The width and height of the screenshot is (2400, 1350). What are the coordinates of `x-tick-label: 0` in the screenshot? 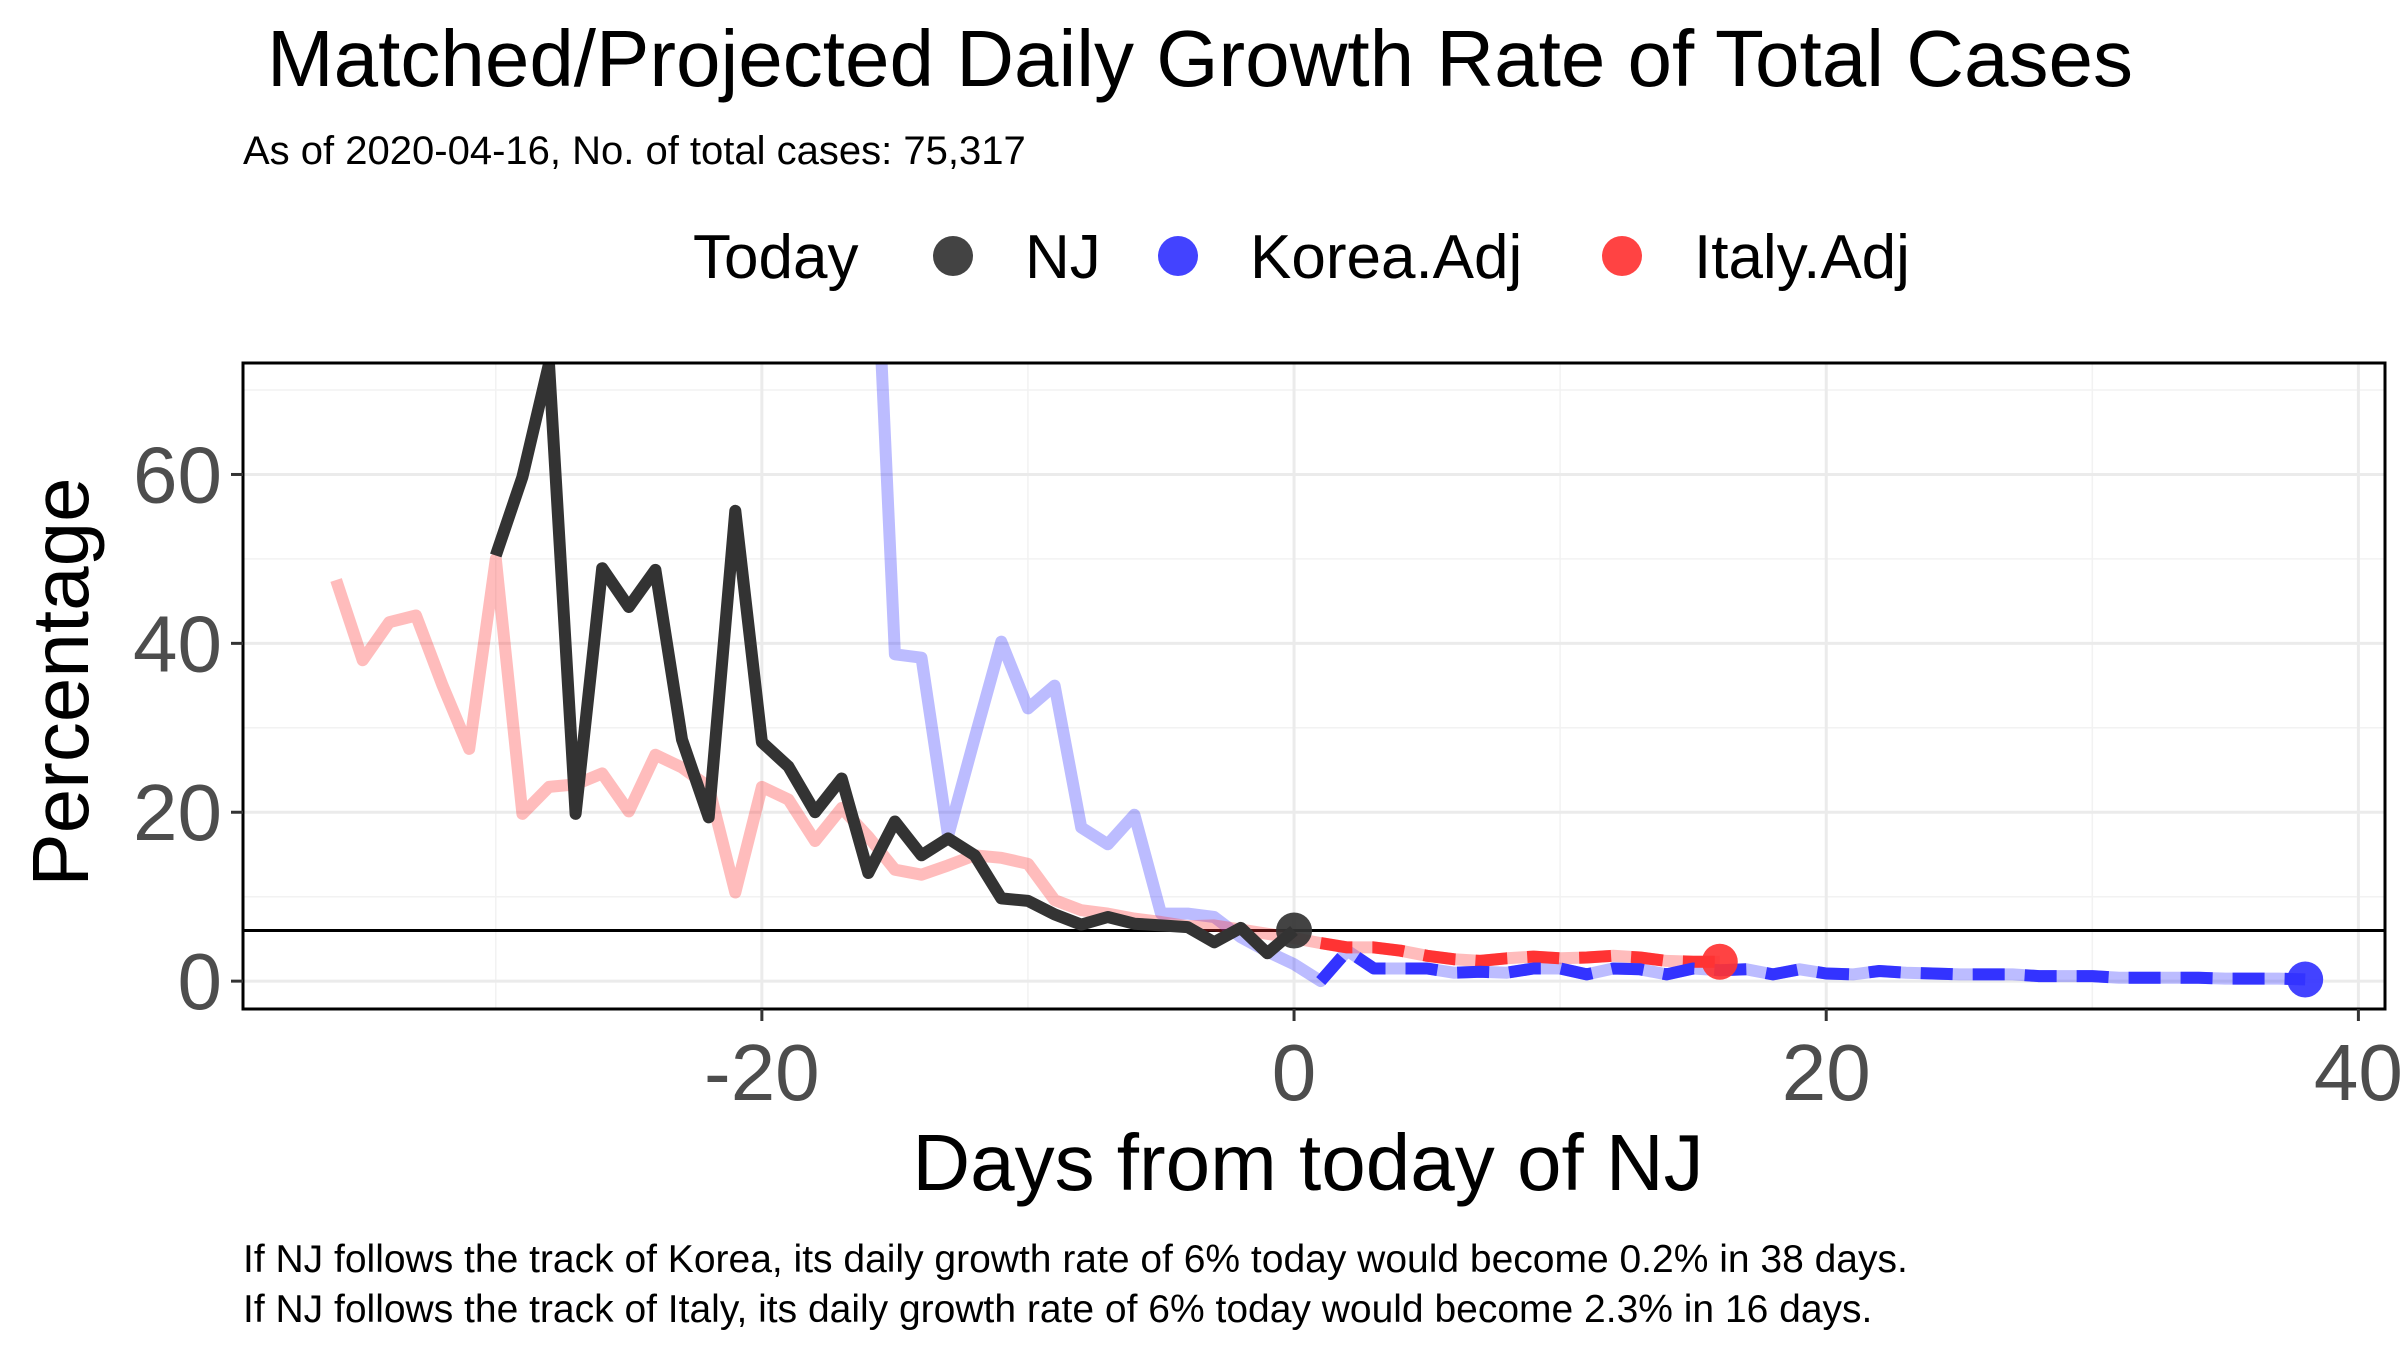 It's located at (1294, 1072).